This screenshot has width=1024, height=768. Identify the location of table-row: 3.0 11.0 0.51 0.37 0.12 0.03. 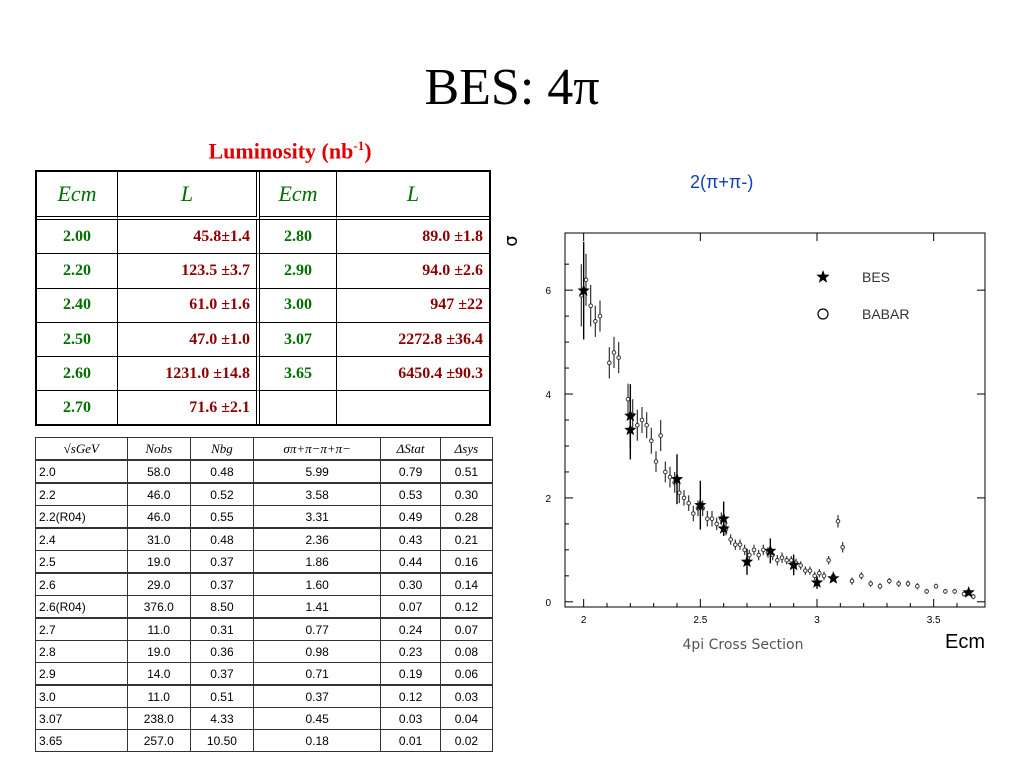
(264, 696).